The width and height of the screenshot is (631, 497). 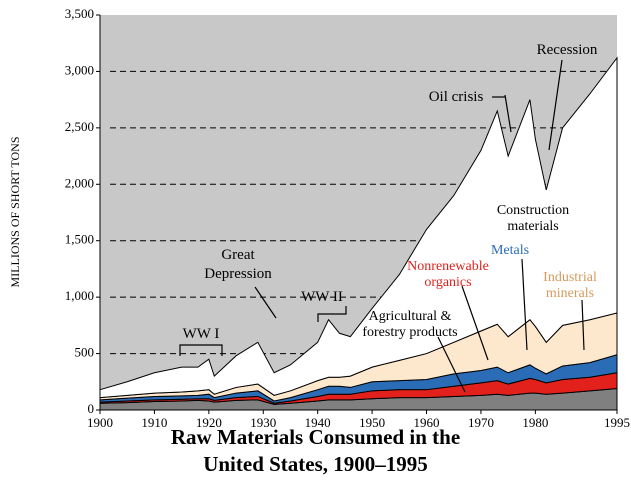 I want to click on series-label: Industrial minerals, so click(x=570, y=285).